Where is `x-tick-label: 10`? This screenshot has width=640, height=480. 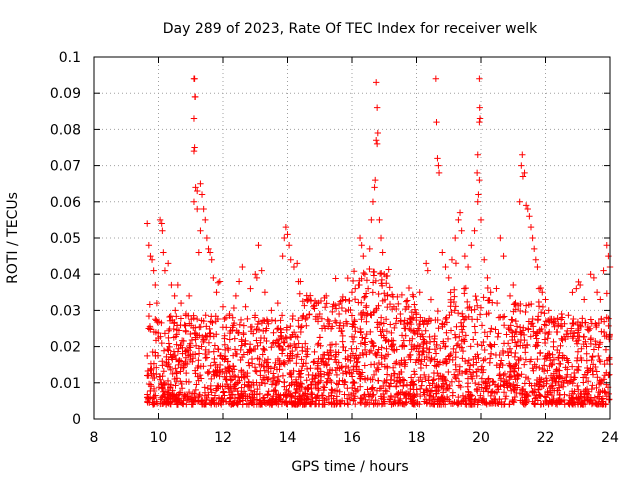
x-tick-label: 10 is located at coordinates (159, 438).